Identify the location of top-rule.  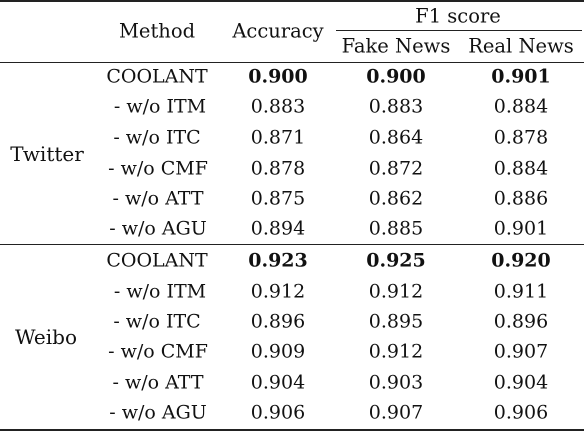
(292, 1).